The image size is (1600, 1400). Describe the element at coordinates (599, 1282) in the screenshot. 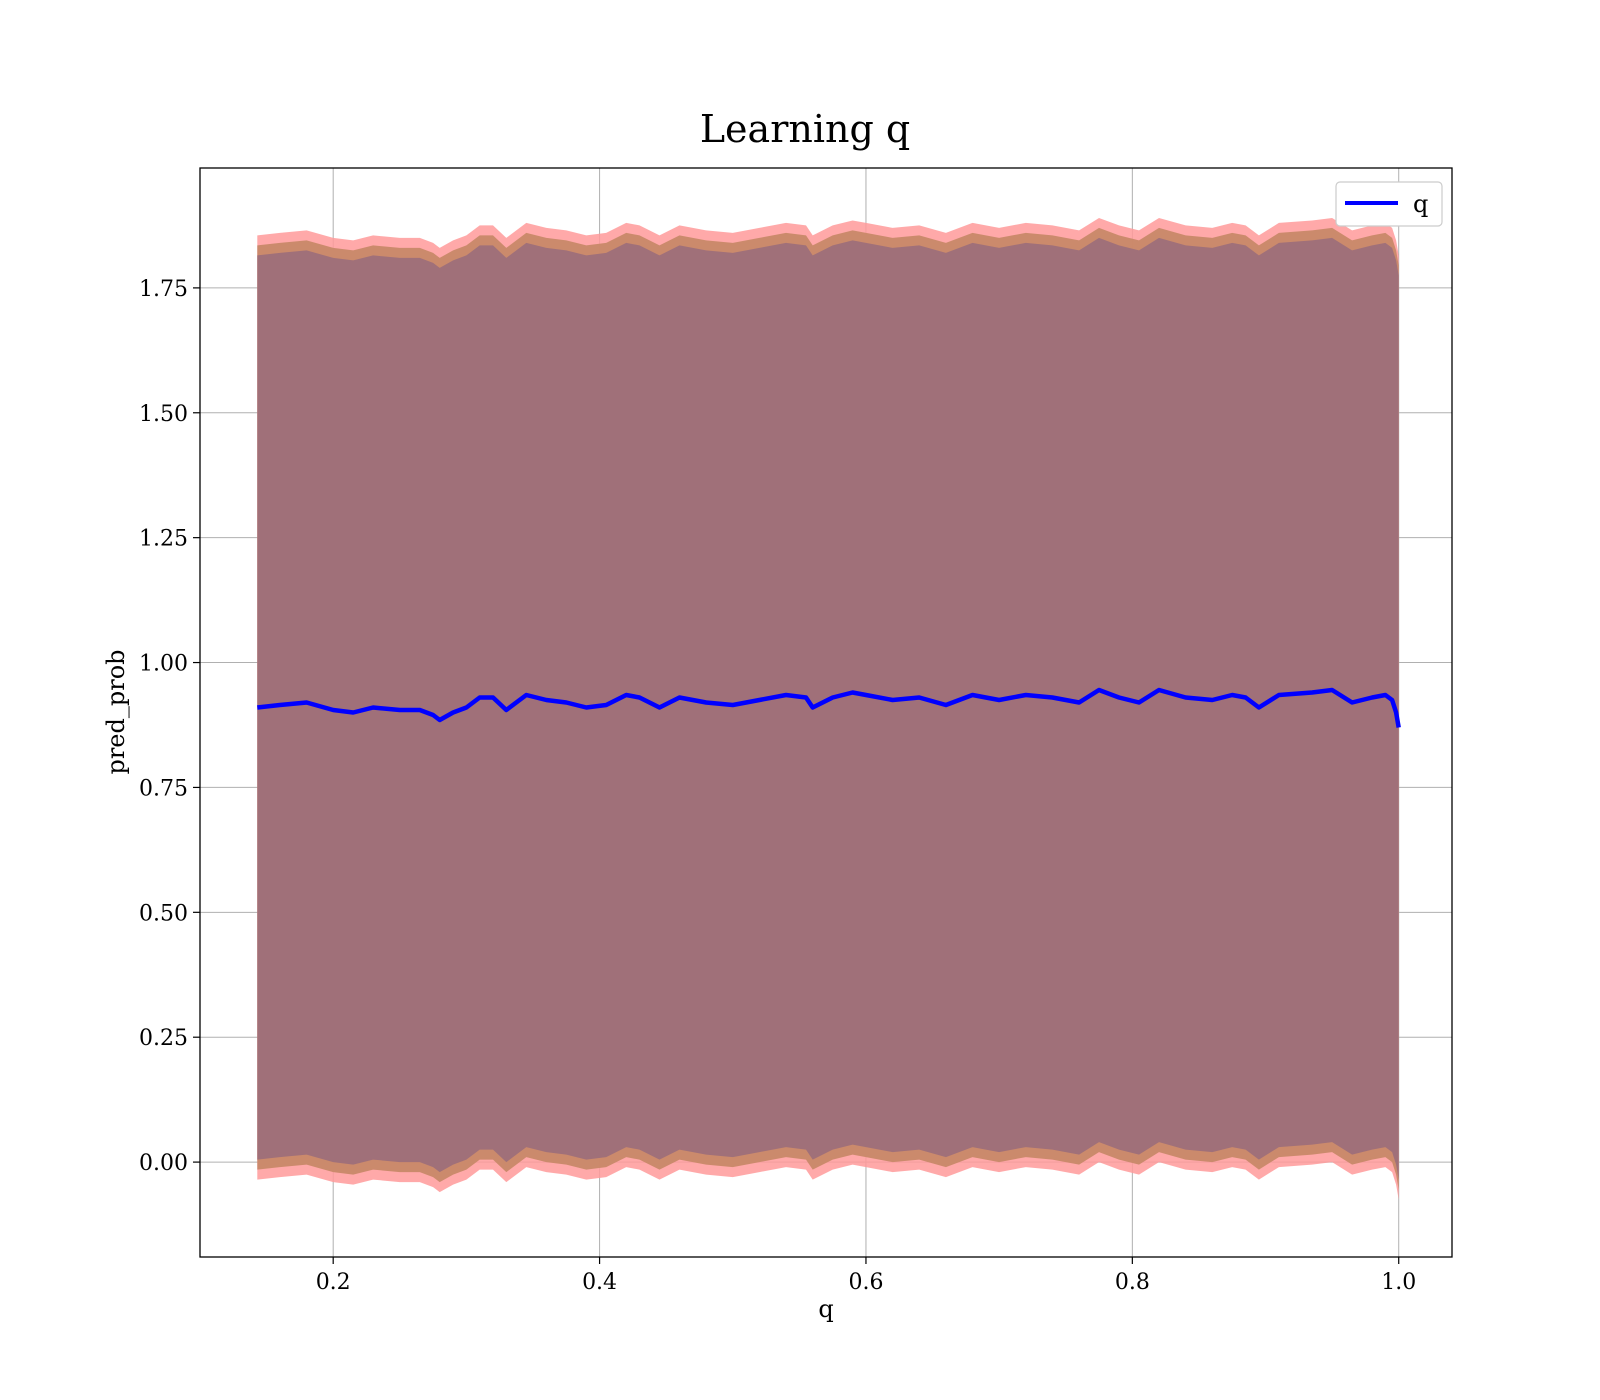

I see `x-tick-label-1: 0.4` at that location.